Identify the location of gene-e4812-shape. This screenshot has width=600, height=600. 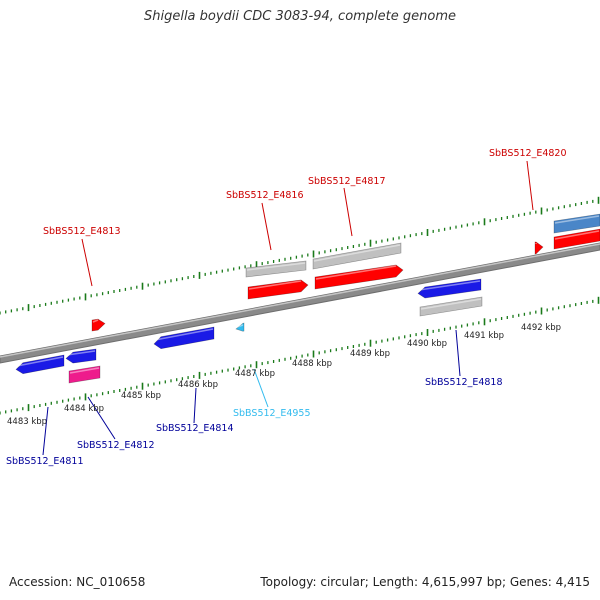
(81, 356).